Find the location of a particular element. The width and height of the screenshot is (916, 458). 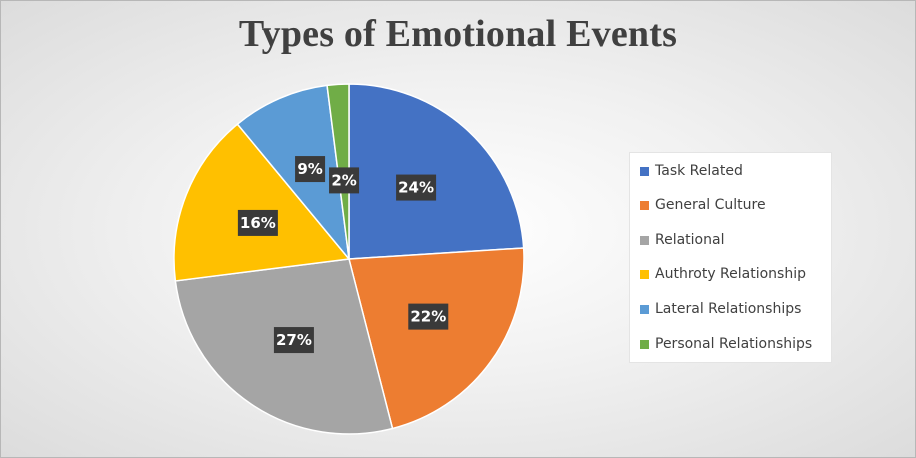

legend-label: Personal Relationships is located at coordinates (734, 344).